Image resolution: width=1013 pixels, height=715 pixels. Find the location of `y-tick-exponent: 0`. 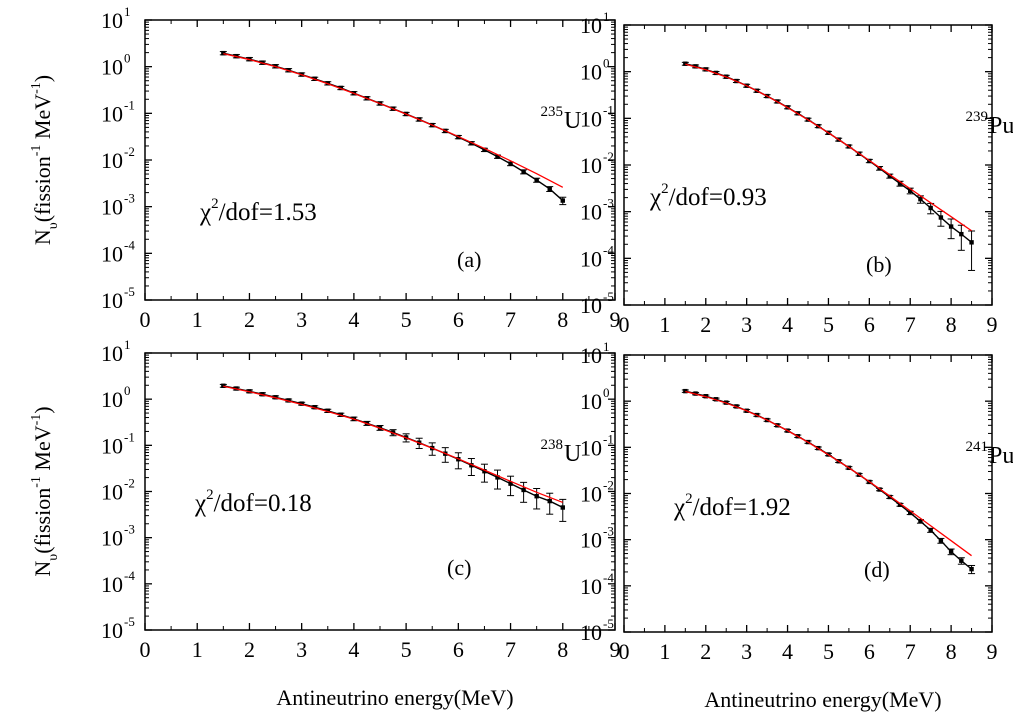

y-tick-exponent: 0 is located at coordinates (127, 390).